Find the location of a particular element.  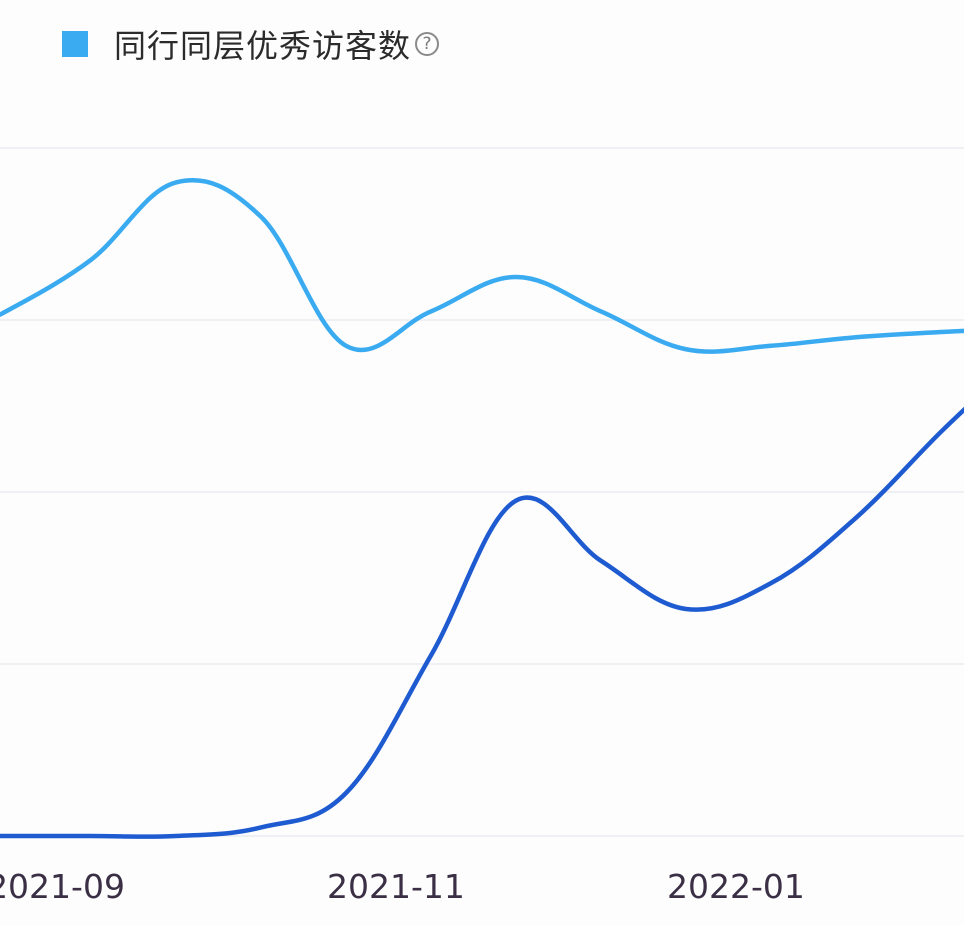

legend-swatch is located at coordinates (75, 44).